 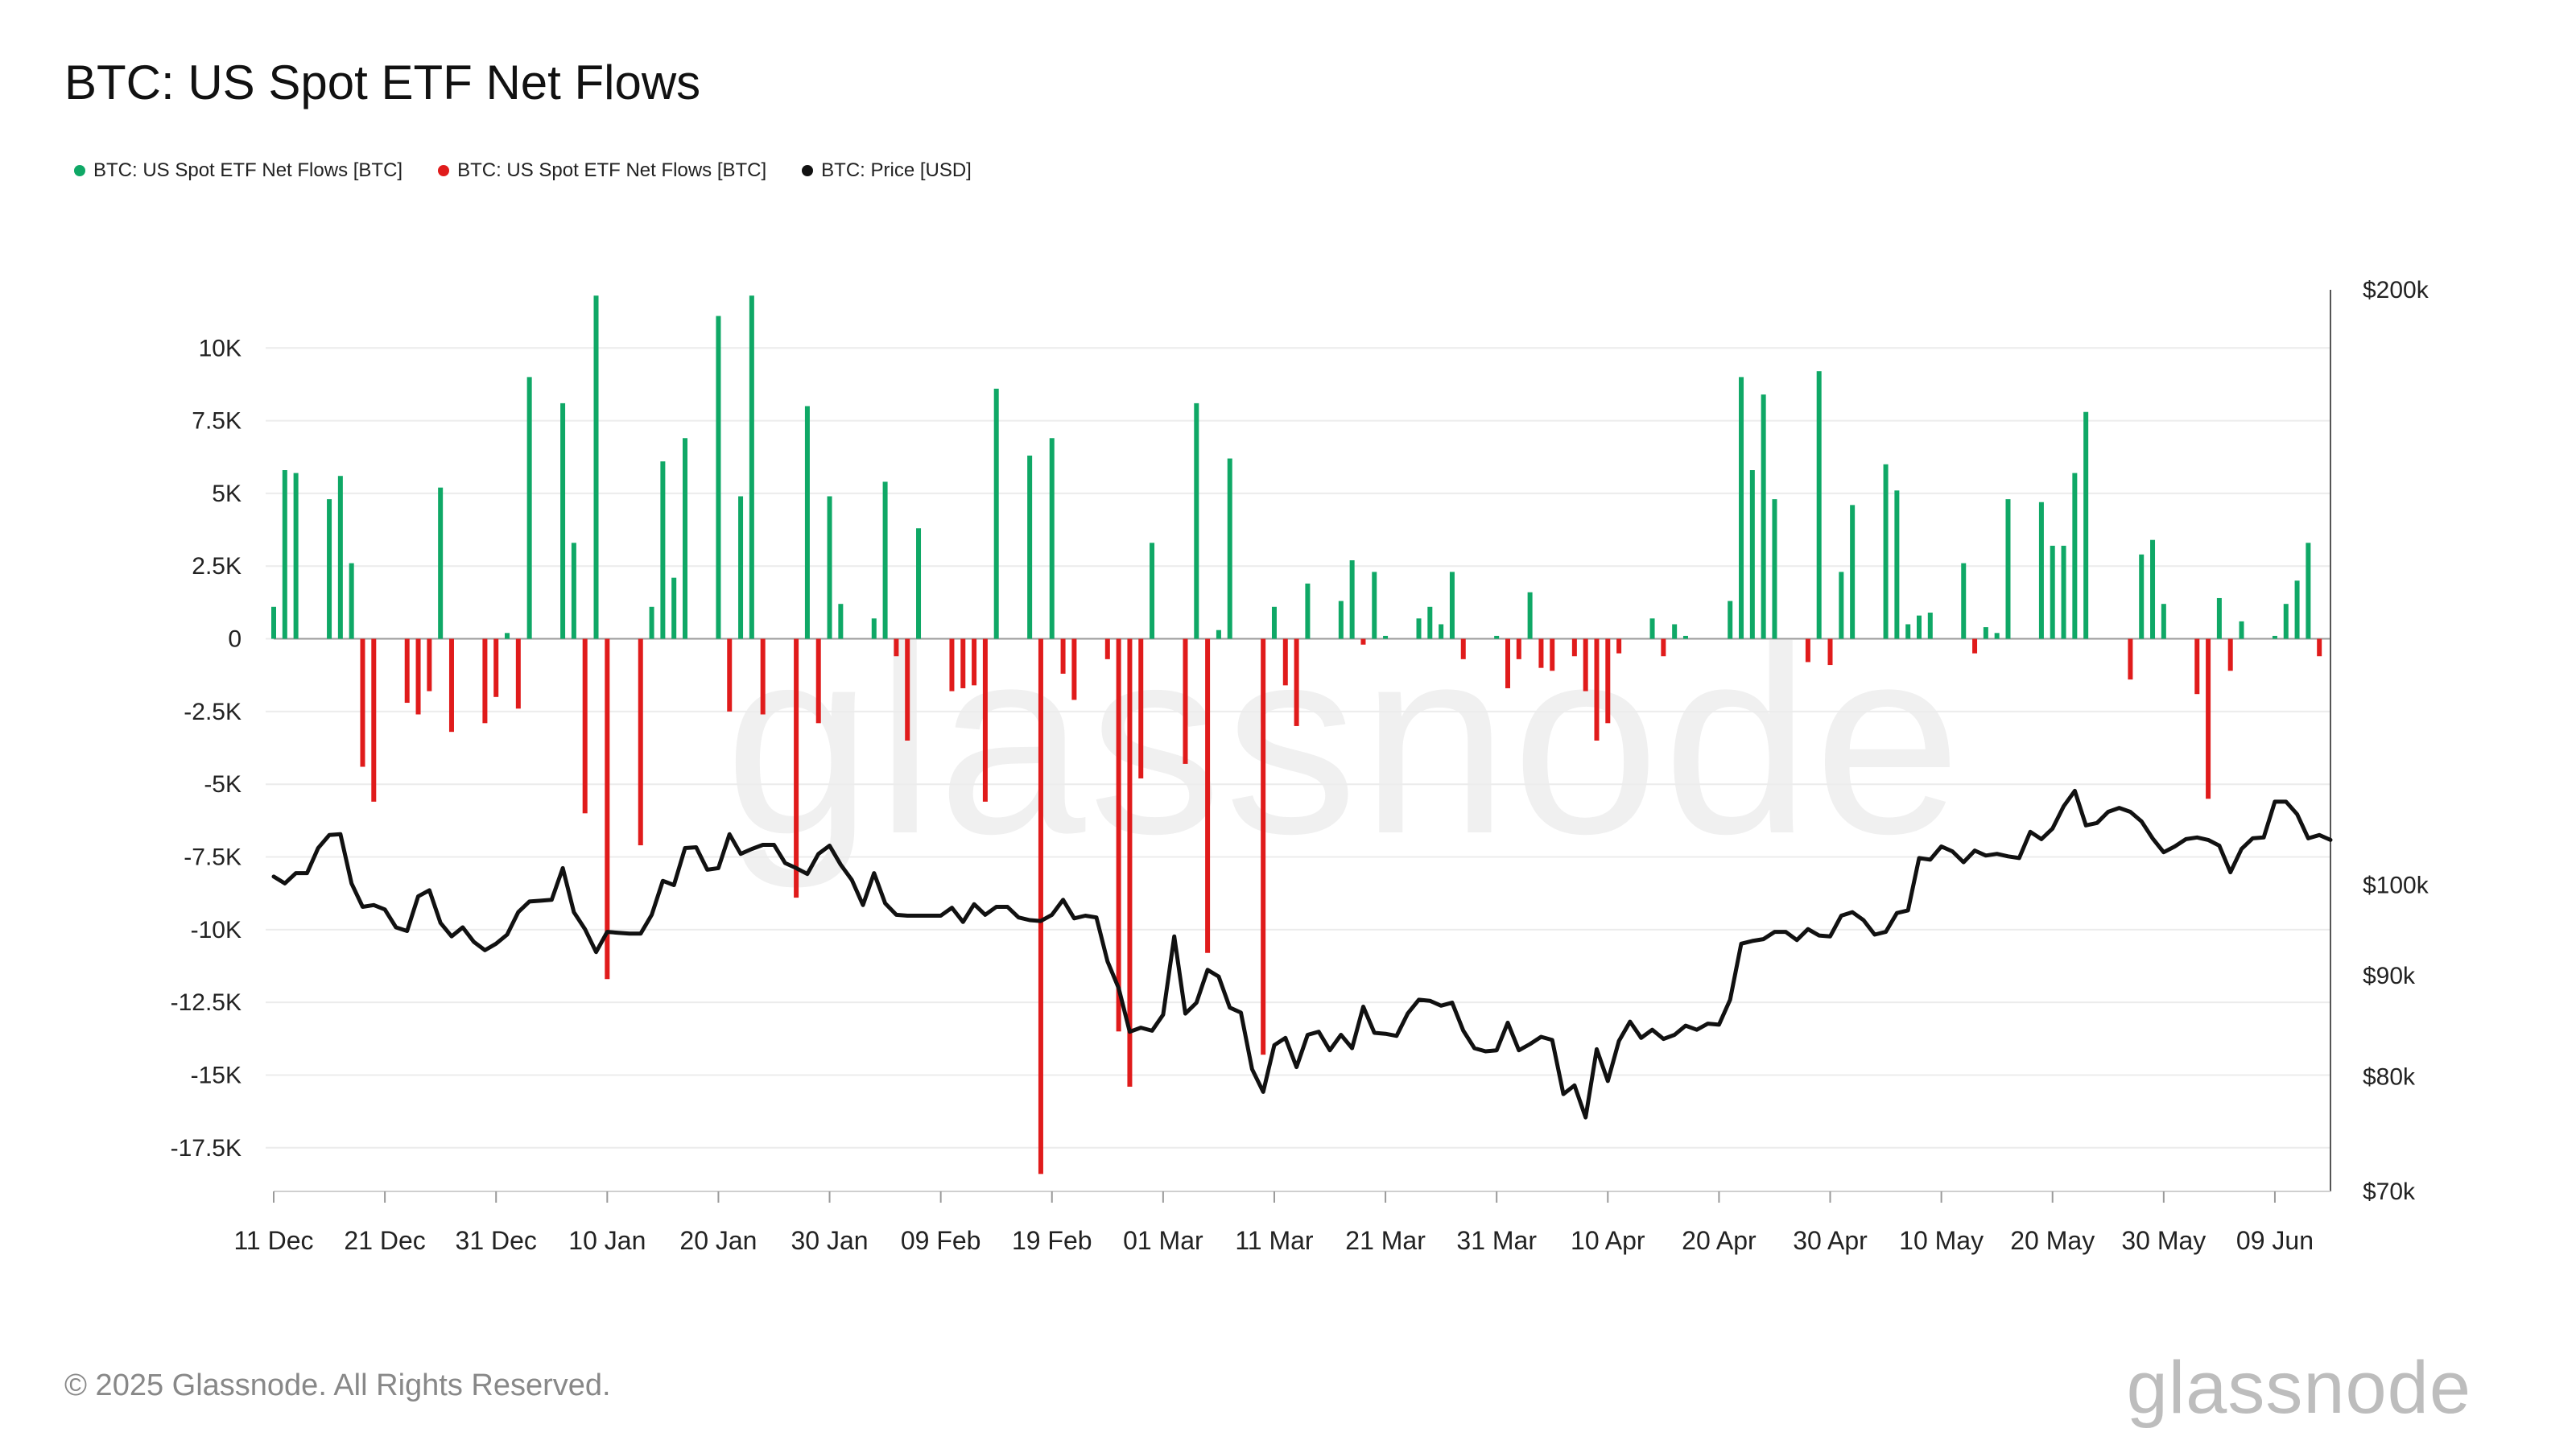 What do you see at coordinates (337, 1385) in the screenshot?
I see `copyright-footer: © 2025 Glassnode. All Rights Reserved.` at bounding box center [337, 1385].